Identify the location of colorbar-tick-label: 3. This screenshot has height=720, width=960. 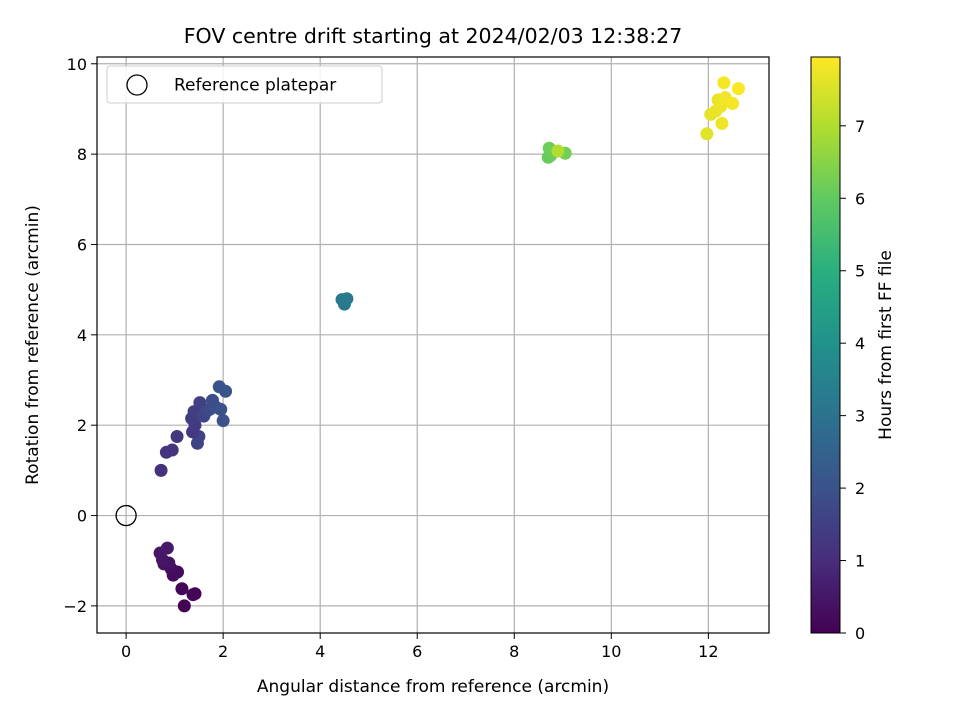
(860, 416).